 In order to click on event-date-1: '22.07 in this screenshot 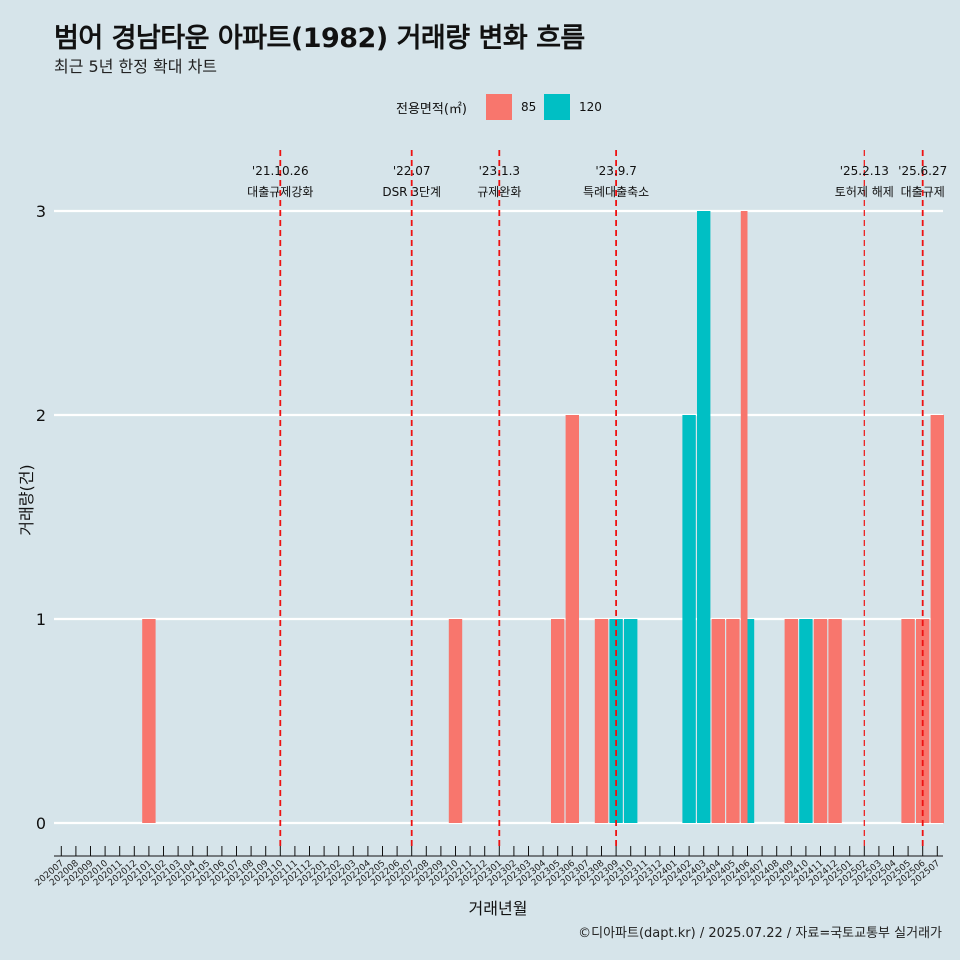, I will do `click(412, 171)`.